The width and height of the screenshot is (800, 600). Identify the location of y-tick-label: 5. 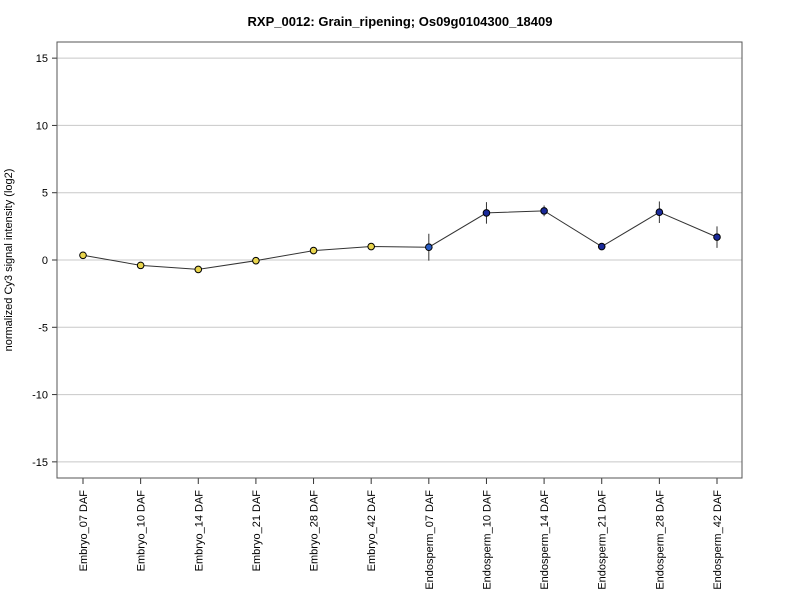
(45, 194).